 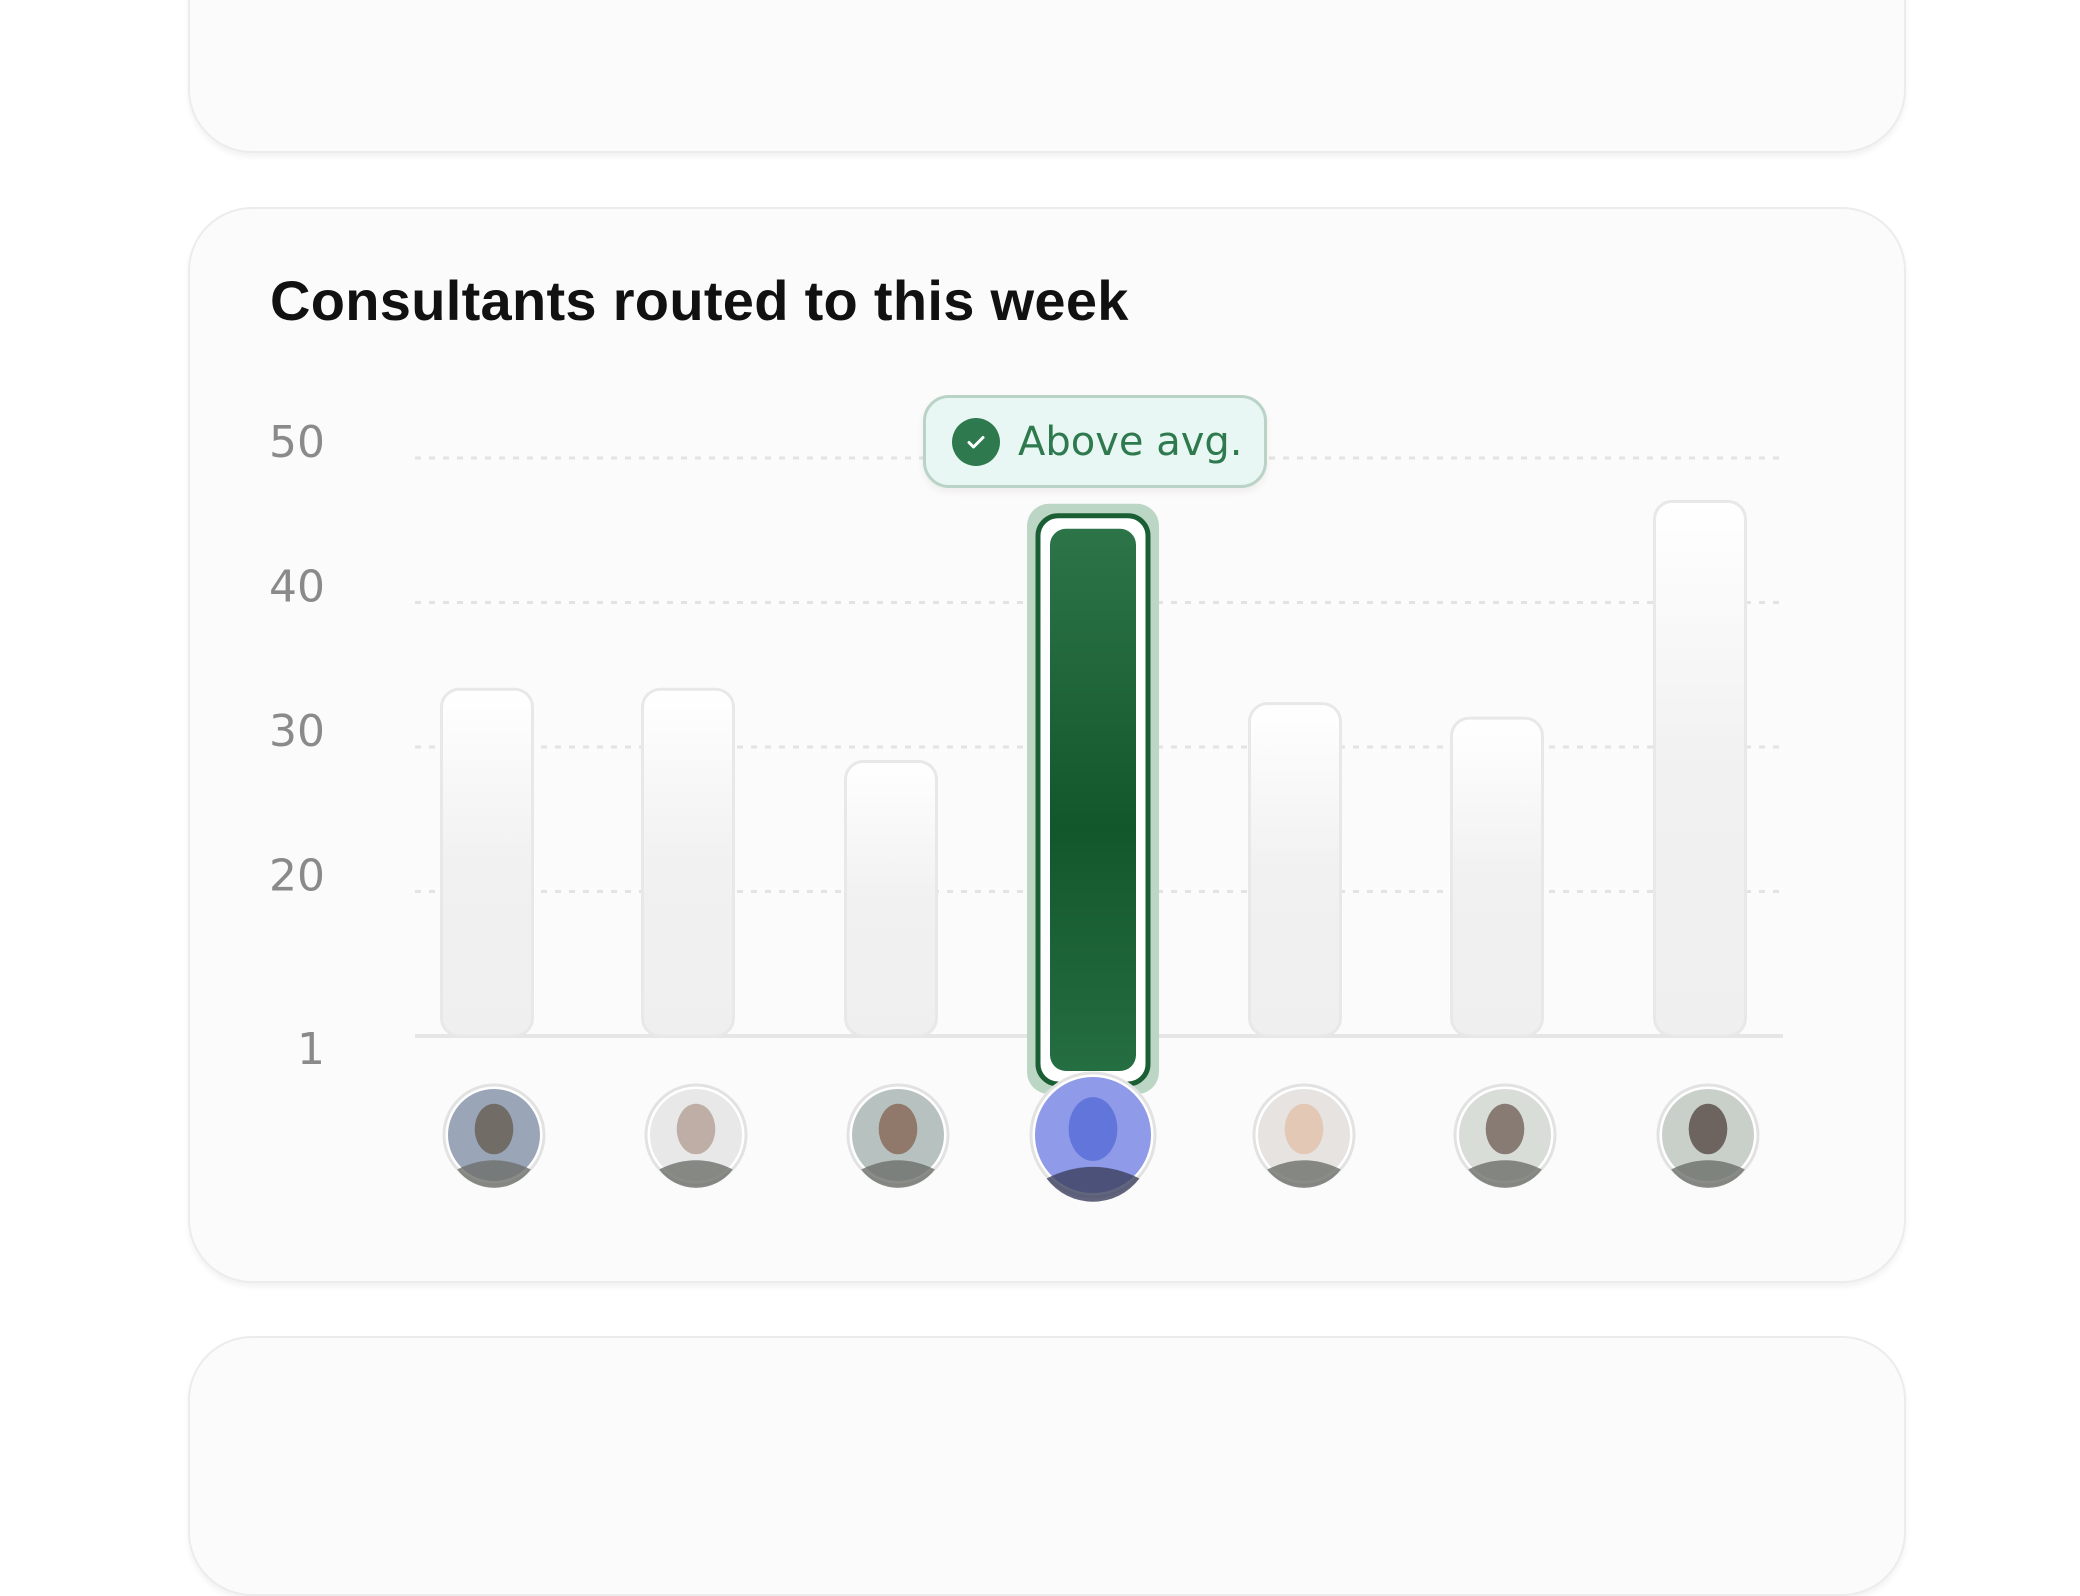 What do you see at coordinates (297, 587) in the screenshot?
I see `y-tick-label: 40` at bounding box center [297, 587].